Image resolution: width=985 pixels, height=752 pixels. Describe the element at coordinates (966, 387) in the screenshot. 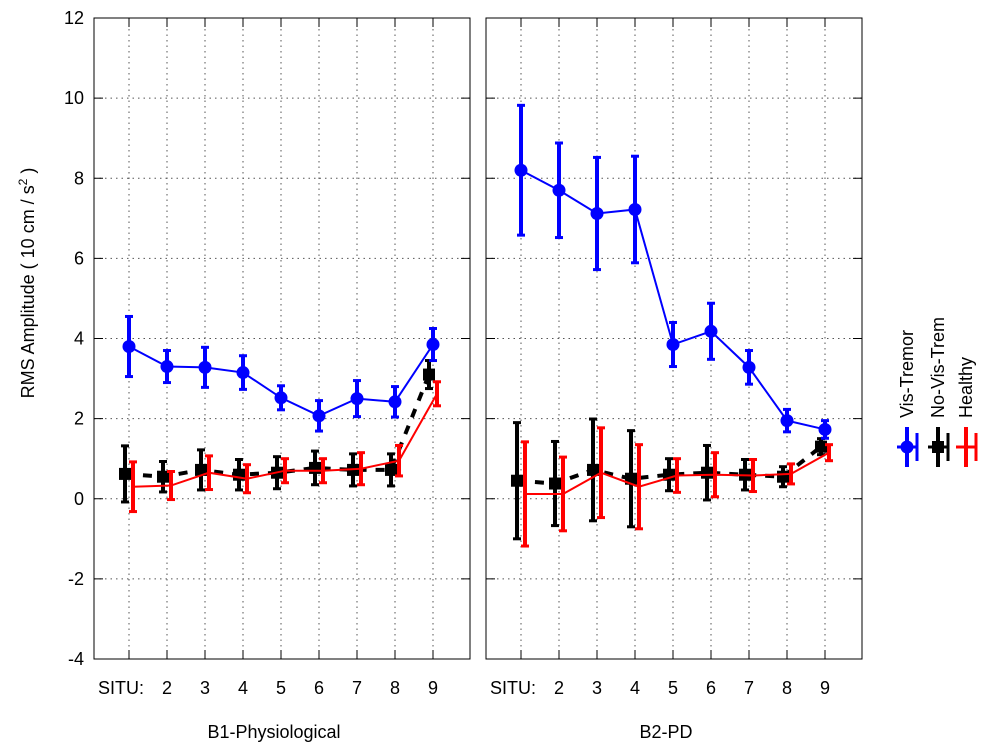

I see `legend-label: Healthy` at that location.